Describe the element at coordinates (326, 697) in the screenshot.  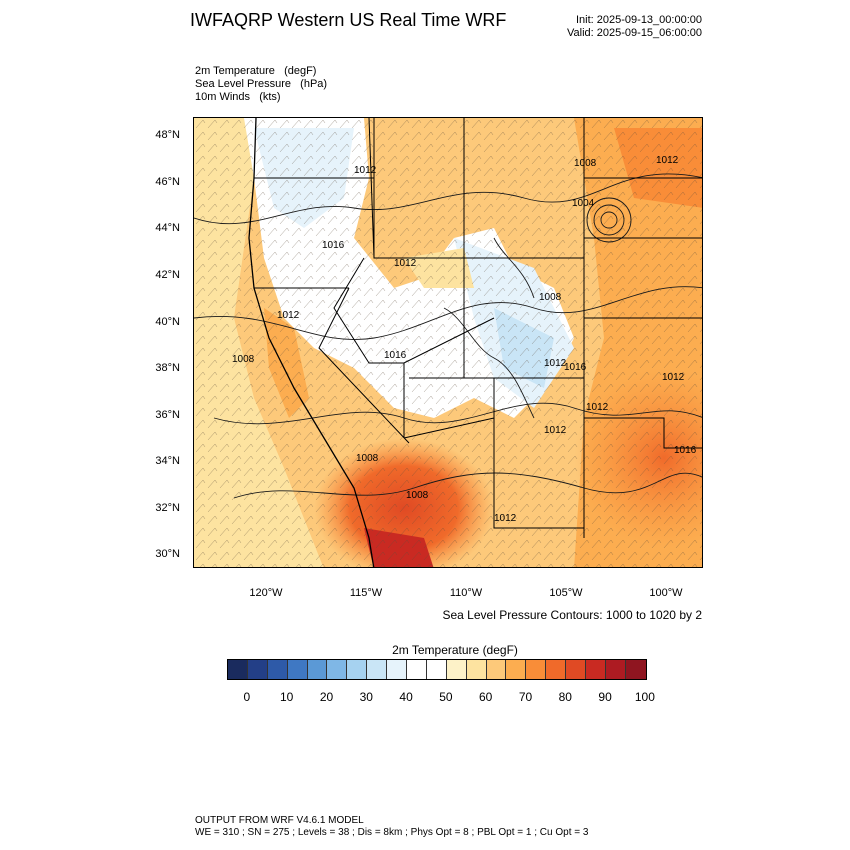
I see `colorbar-label: 20` at that location.